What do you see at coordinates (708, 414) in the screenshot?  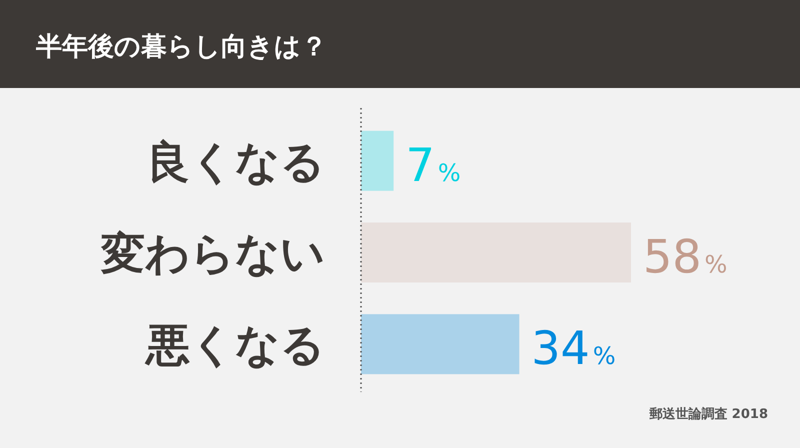 I see `text: 郵送世論調査 2018` at bounding box center [708, 414].